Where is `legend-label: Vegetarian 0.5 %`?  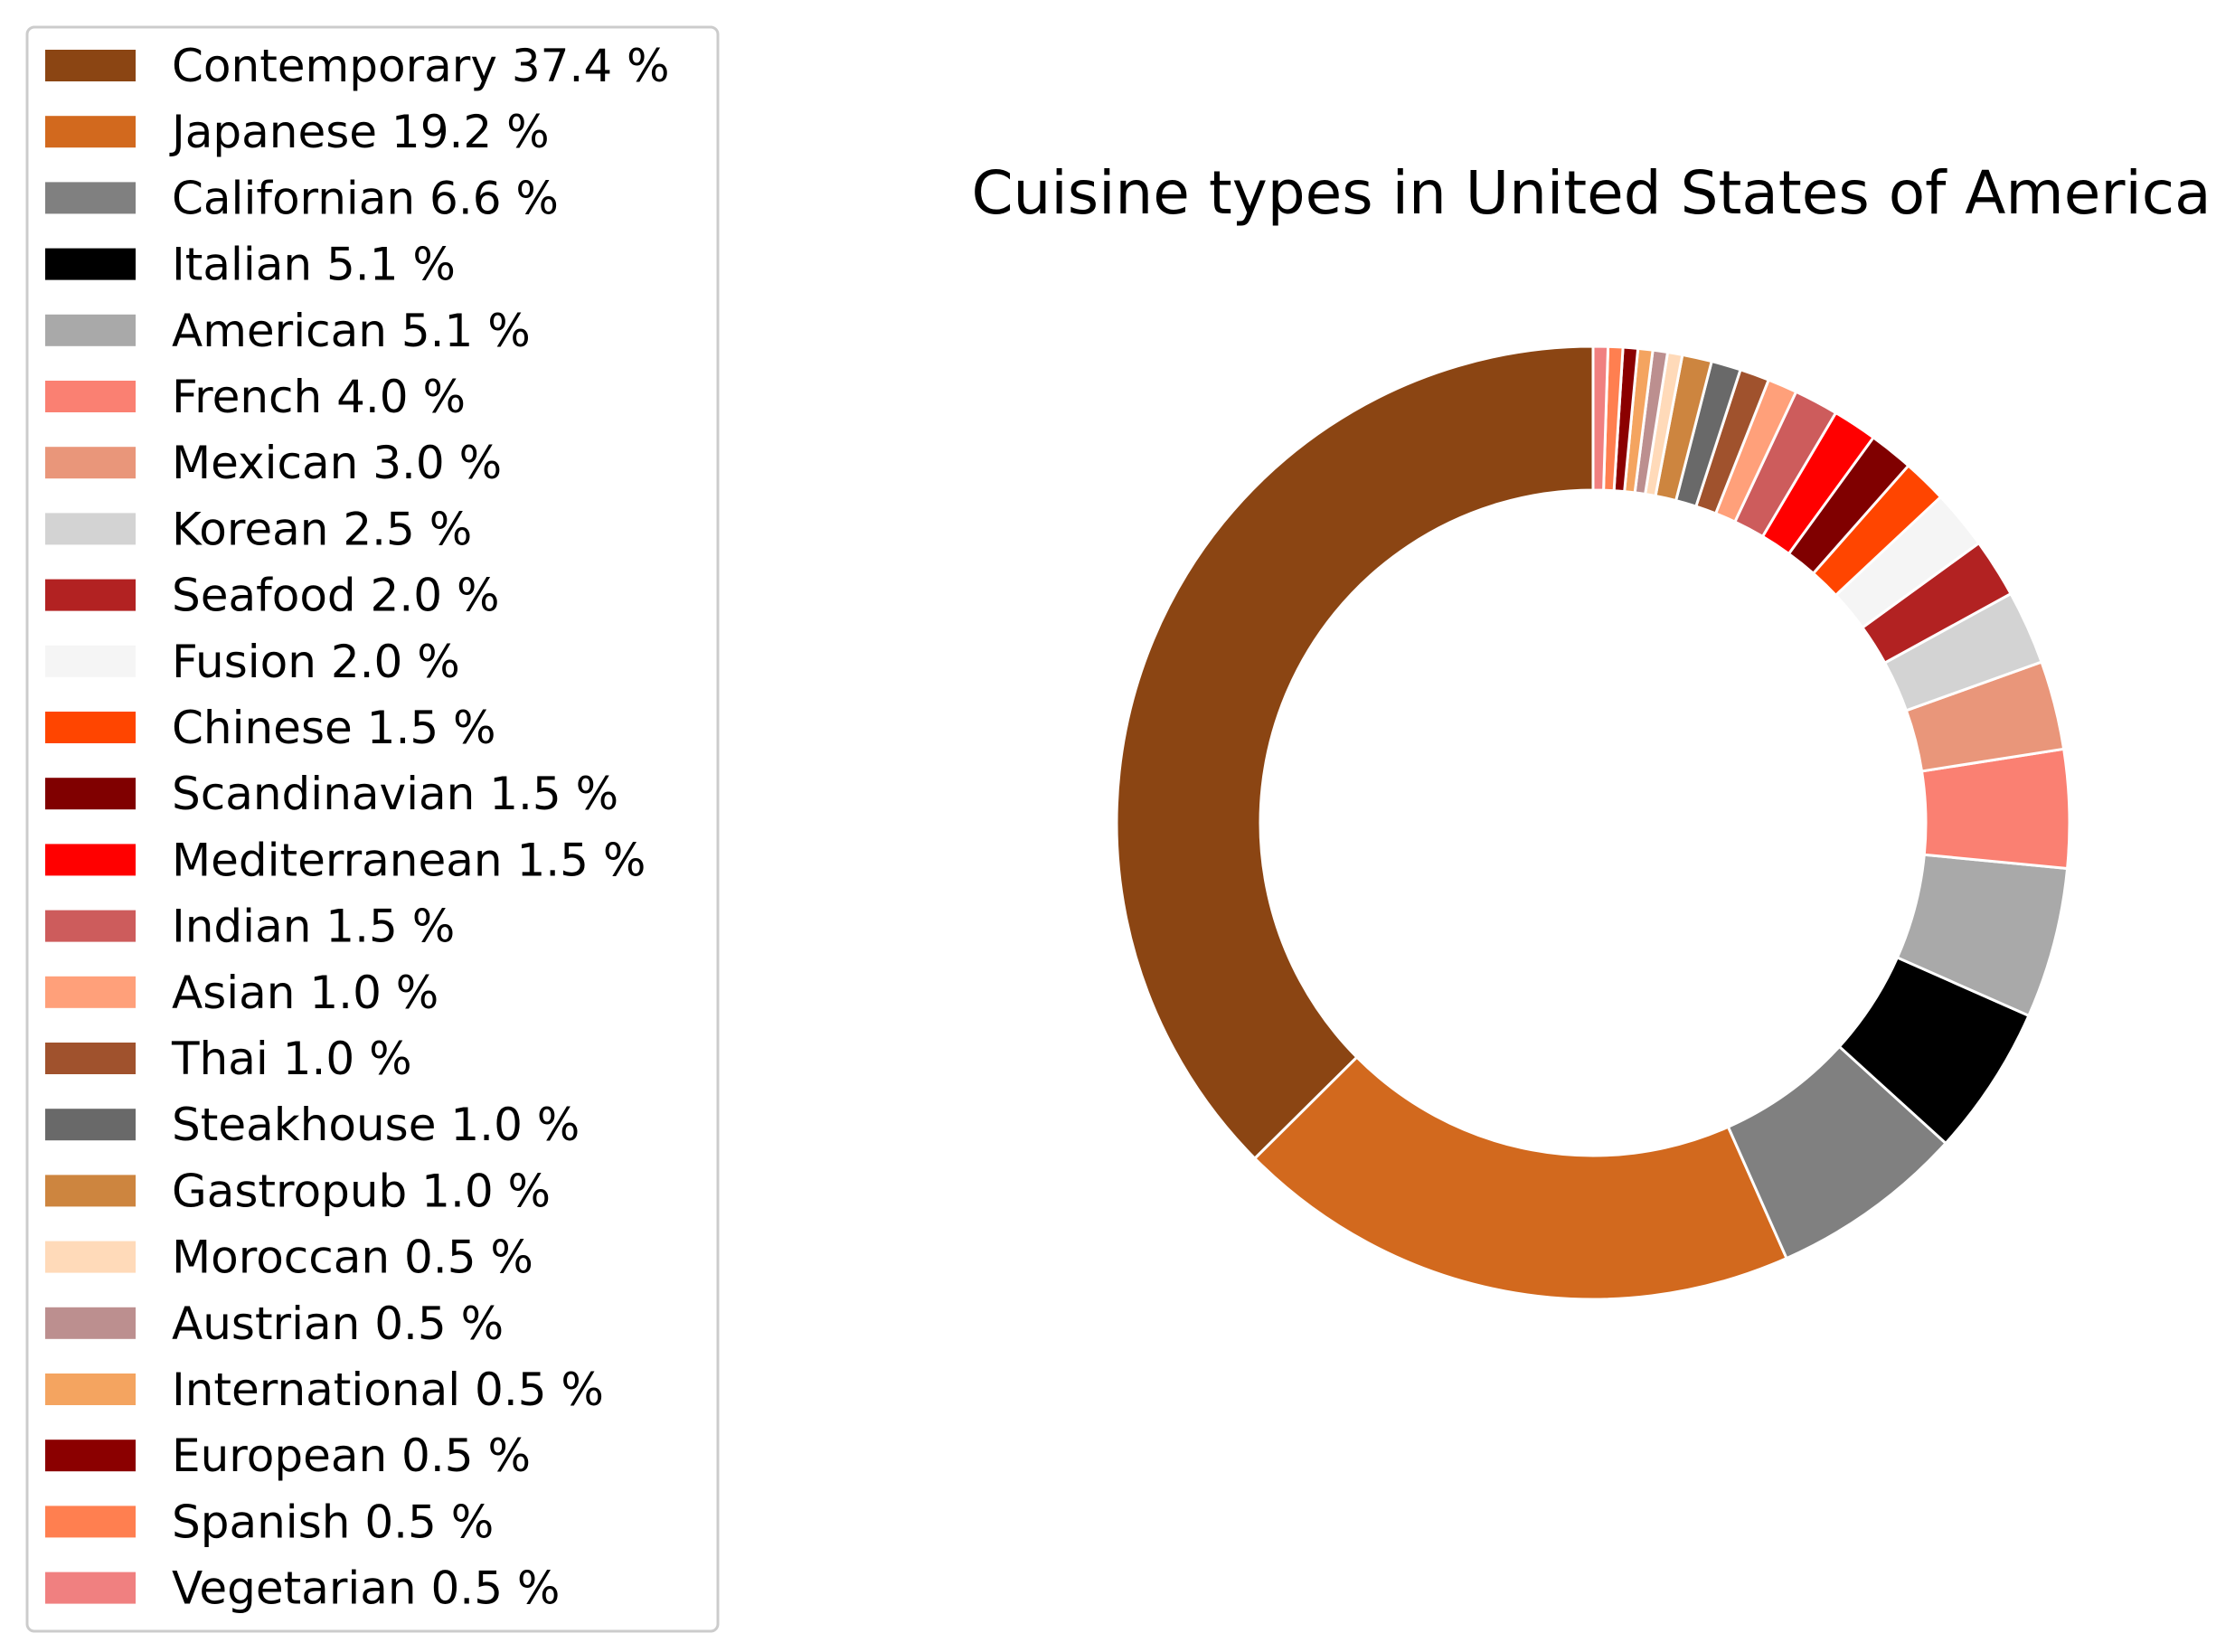 legend-label: Vegetarian 0.5 % is located at coordinates (366, 1588).